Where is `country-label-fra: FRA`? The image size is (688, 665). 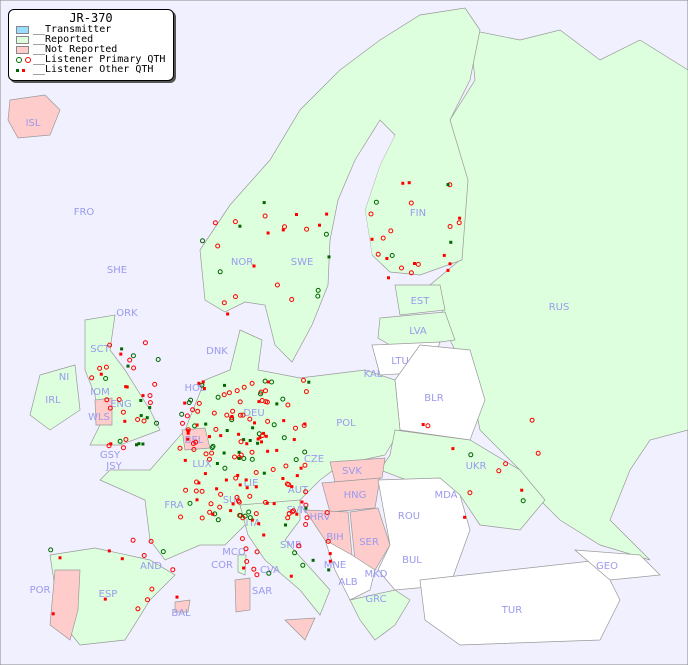 country-label-fra: FRA is located at coordinates (173, 505).